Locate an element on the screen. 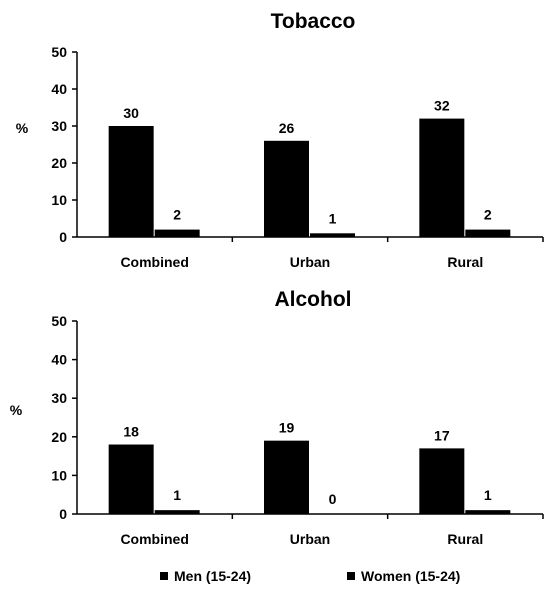  legend-swatch-men is located at coordinates (164, 576).